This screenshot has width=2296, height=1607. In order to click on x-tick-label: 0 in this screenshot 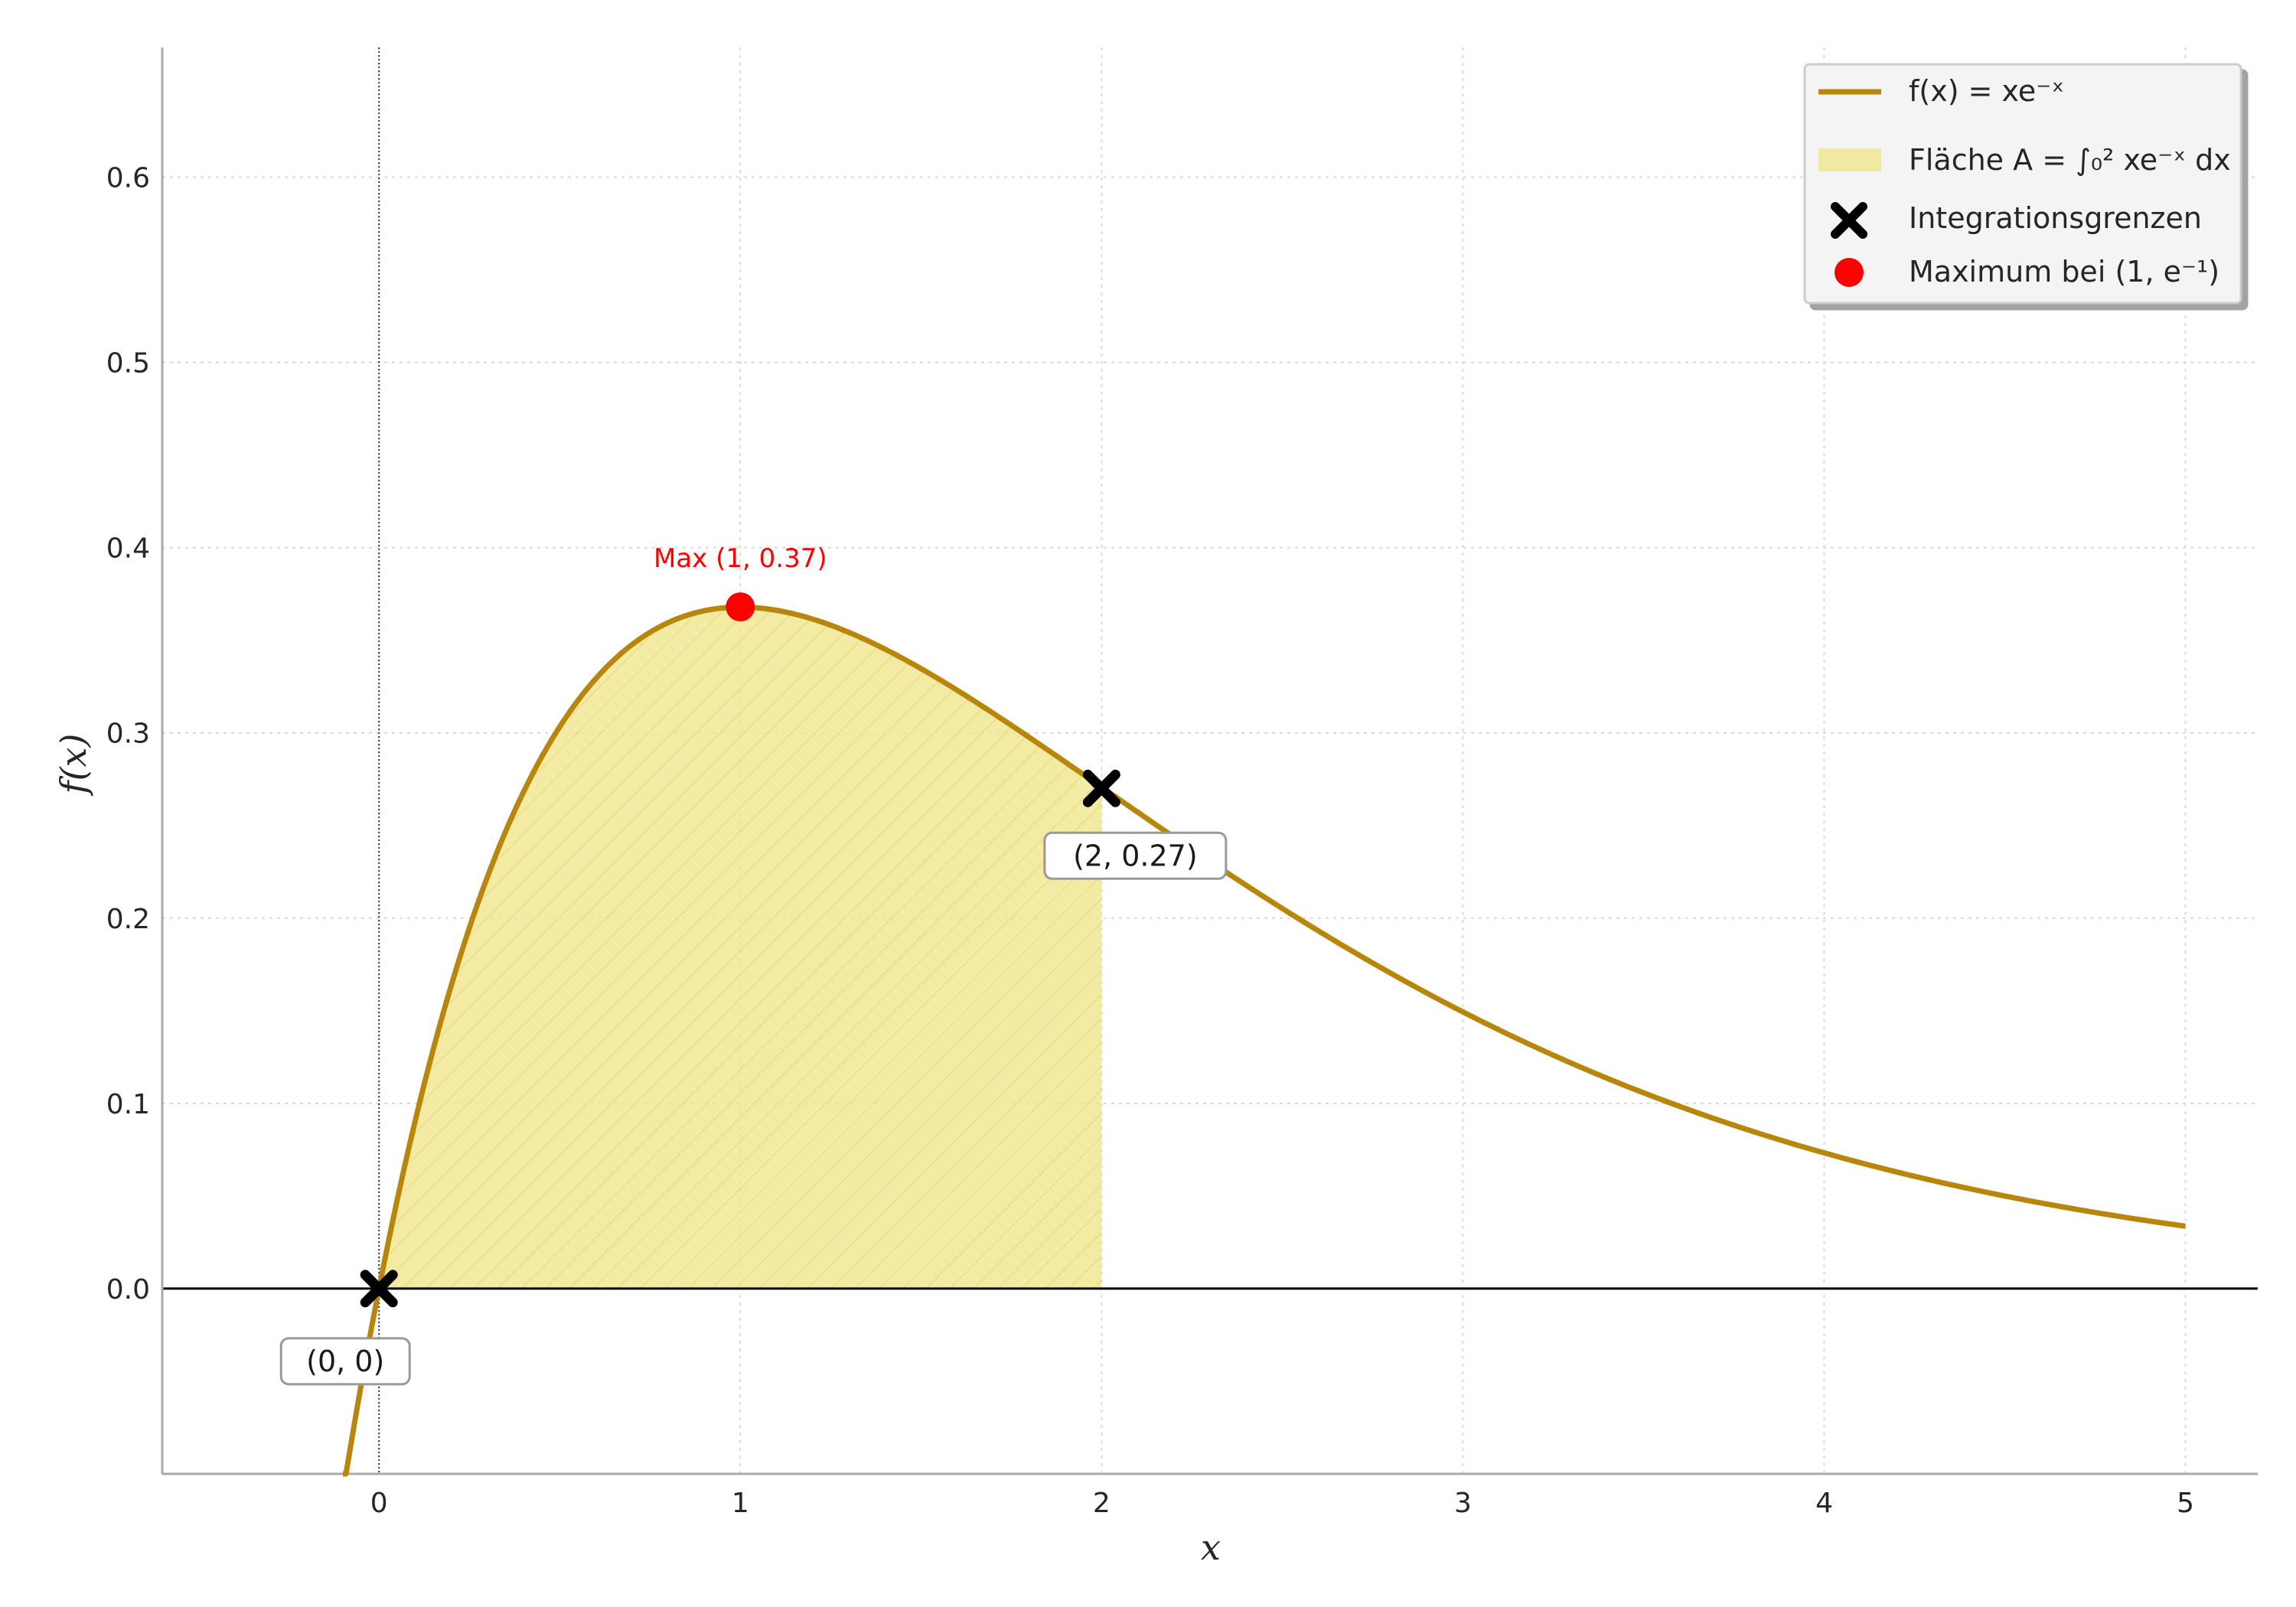, I will do `click(379, 1503)`.